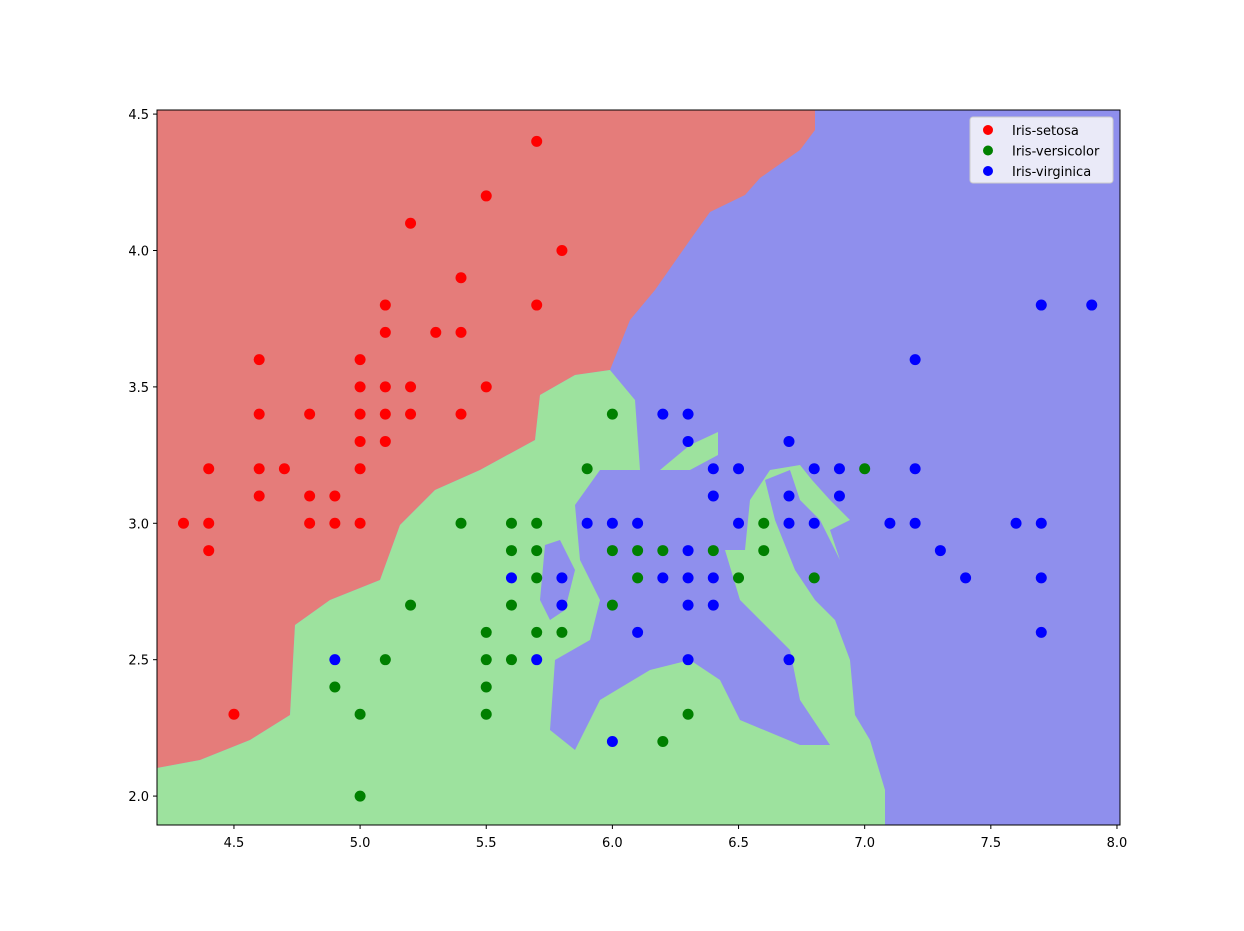  What do you see at coordinates (138, 797) in the screenshot?
I see `y-tick-label: 2.0` at bounding box center [138, 797].